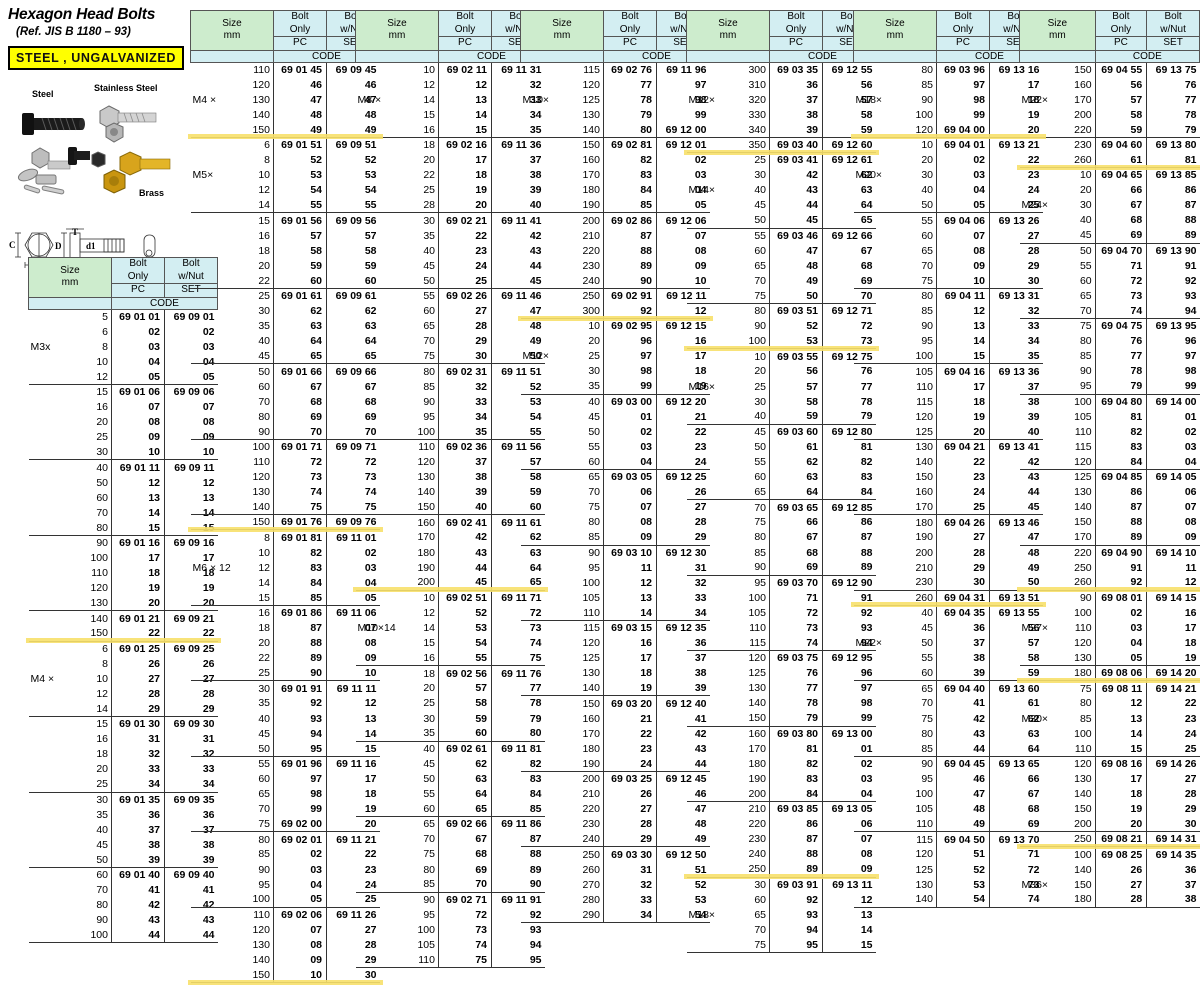 Image resolution: width=1200 pixels, height=985 pixels. Describe the element at coordinates (781, 477) in the screenshot. I see `table-row: 606383` at that location.